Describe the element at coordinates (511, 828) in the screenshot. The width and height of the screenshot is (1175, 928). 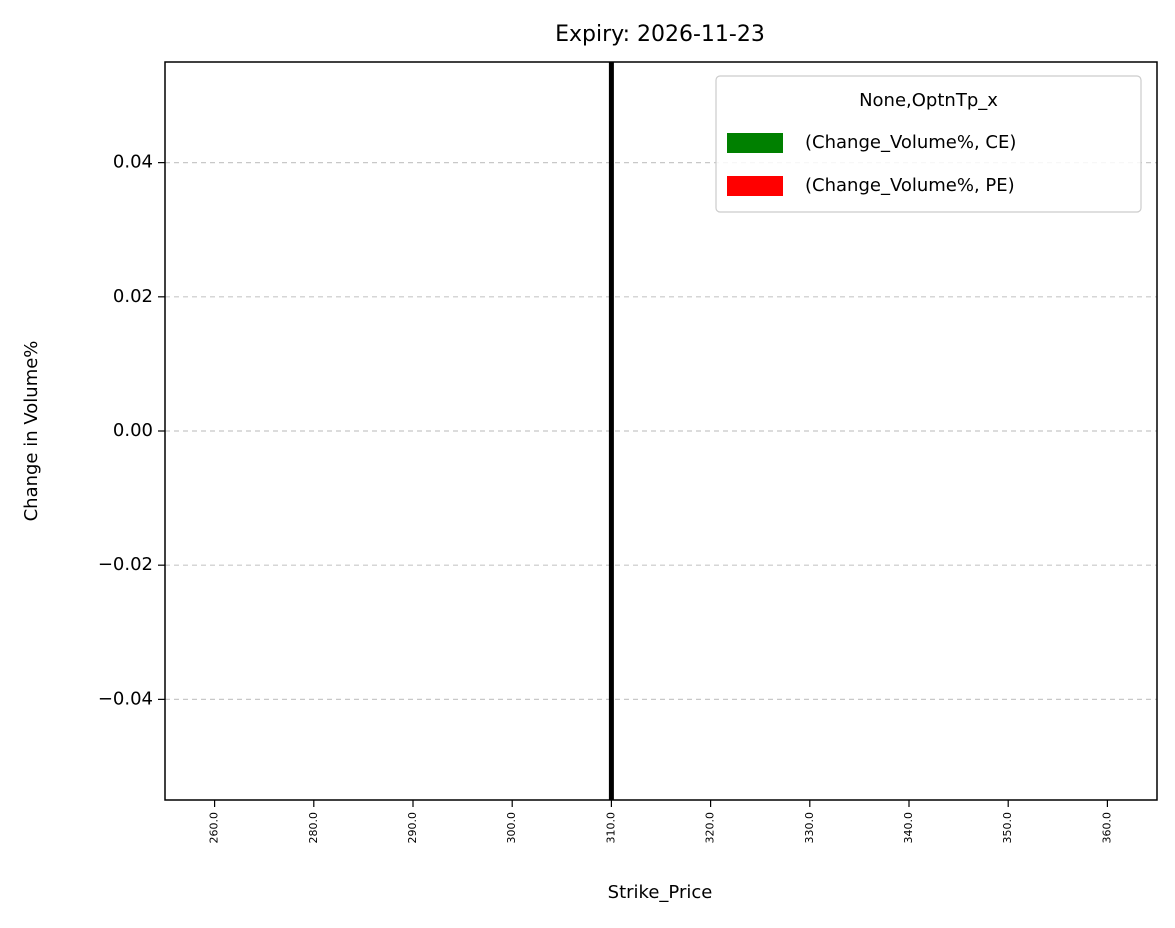
I see `x-tick-label: 300.0` at that location.